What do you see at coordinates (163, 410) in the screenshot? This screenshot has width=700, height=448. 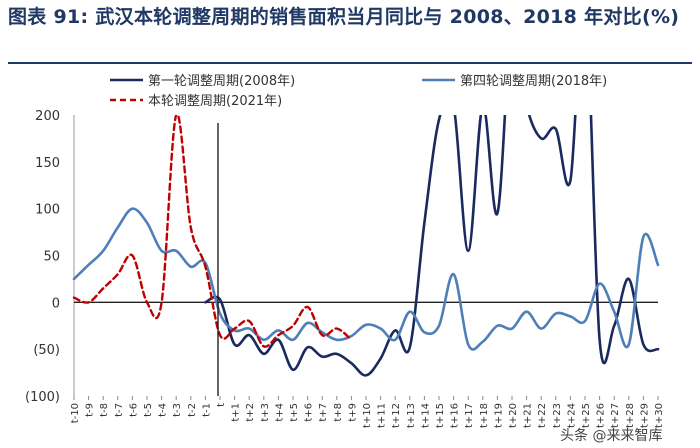 I see `x-tick-label: t-4` at bounding box center [163, 410].